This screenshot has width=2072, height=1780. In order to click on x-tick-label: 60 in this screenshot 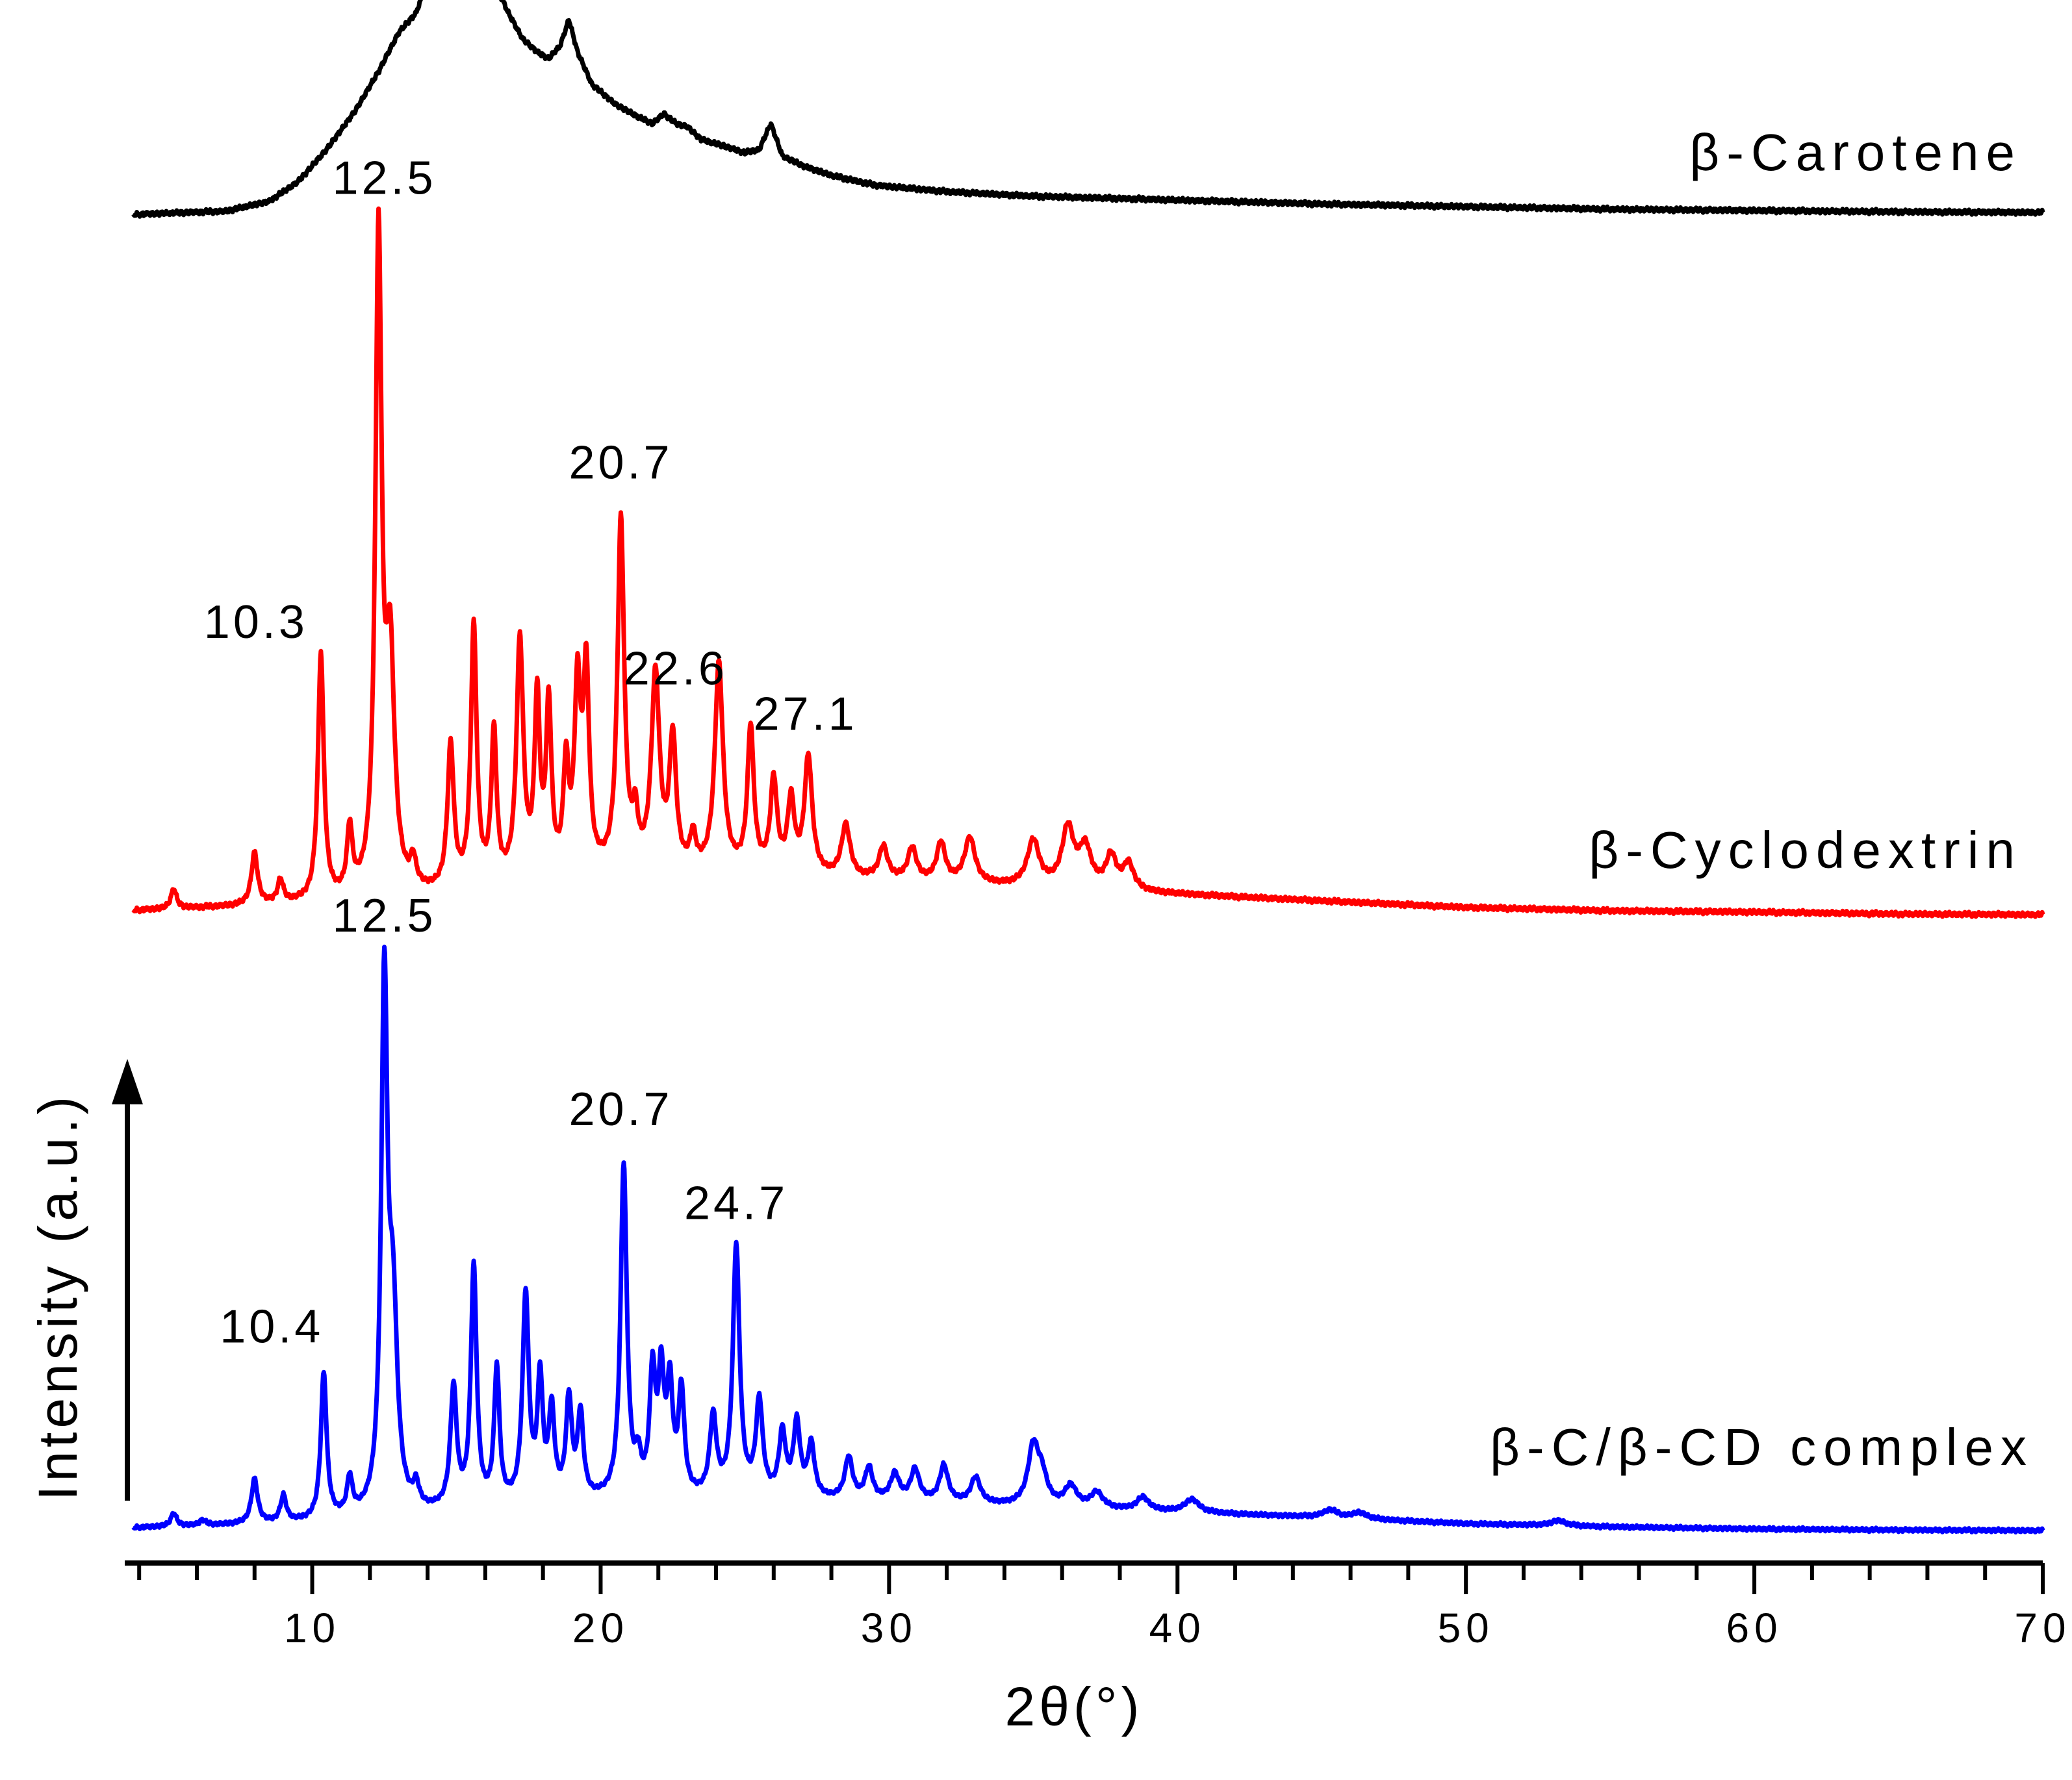, I will do `click(1754, 1628)`.